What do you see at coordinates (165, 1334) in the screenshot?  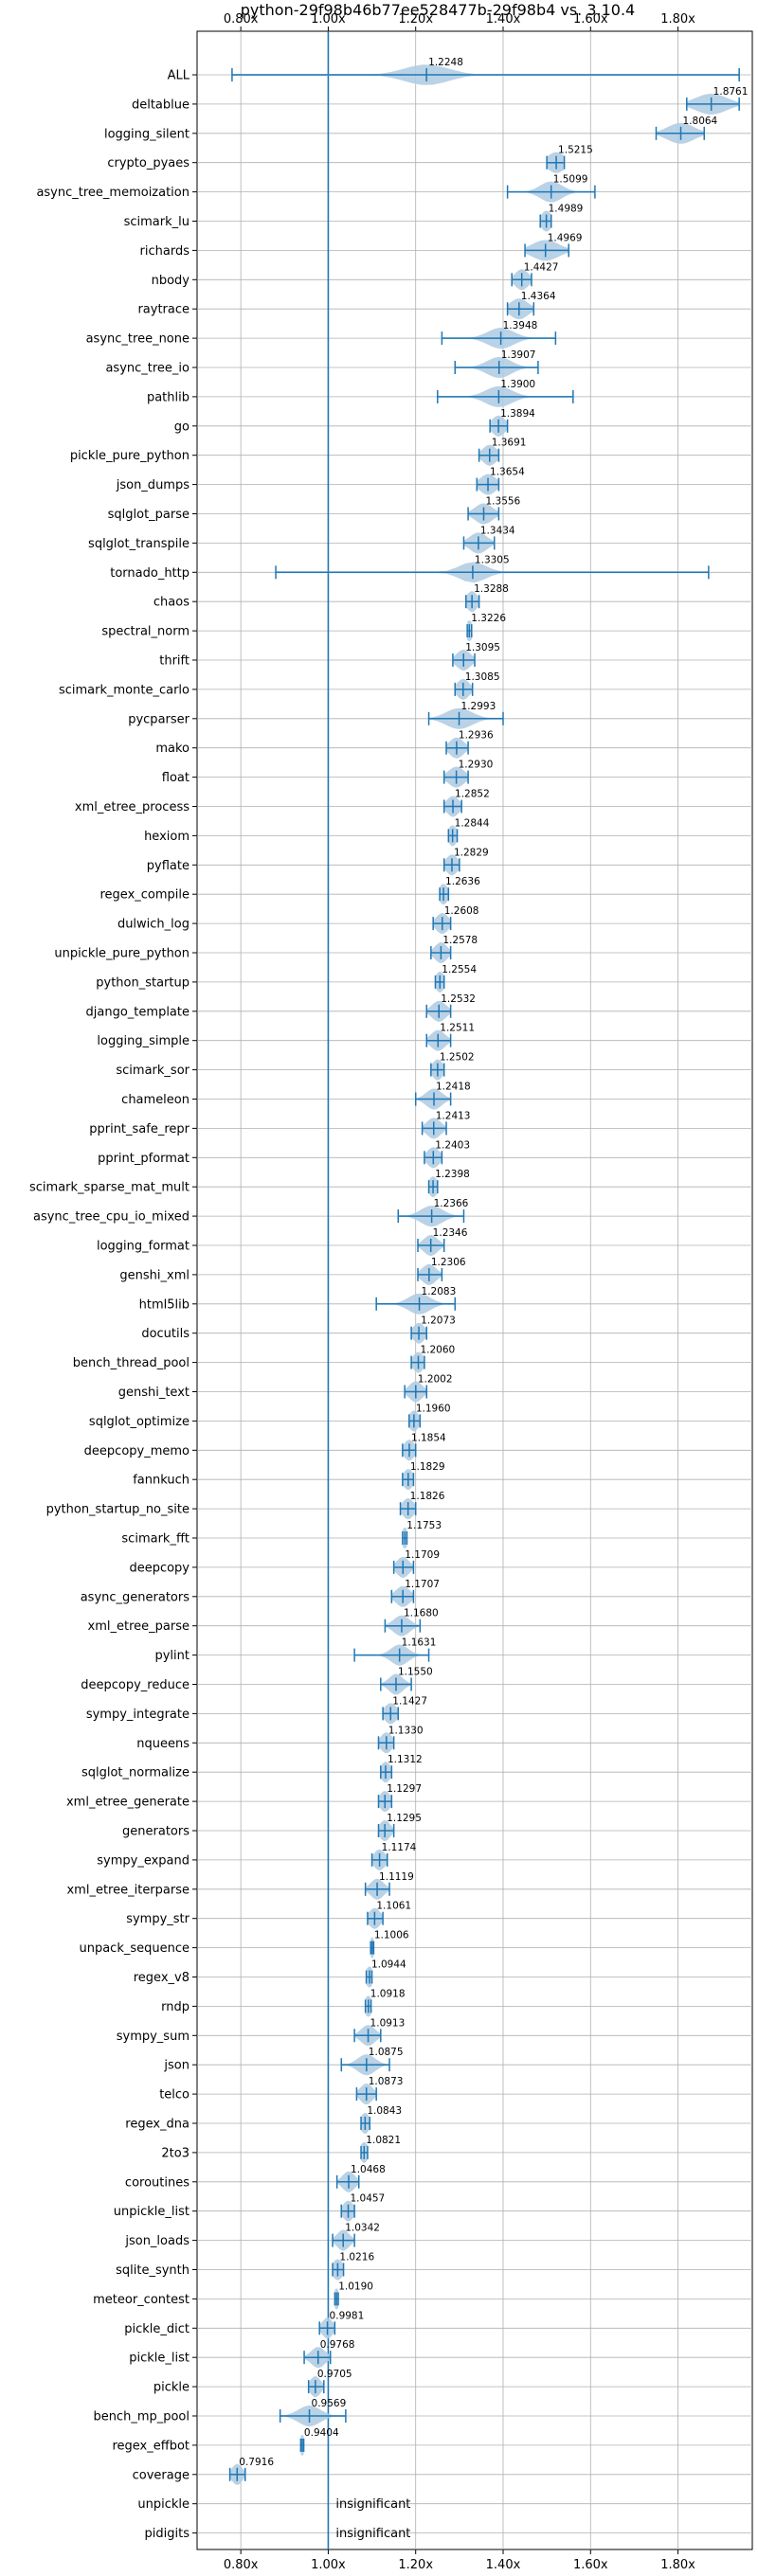 I see `category-label: docutils` at bounding box center [165, 1334].